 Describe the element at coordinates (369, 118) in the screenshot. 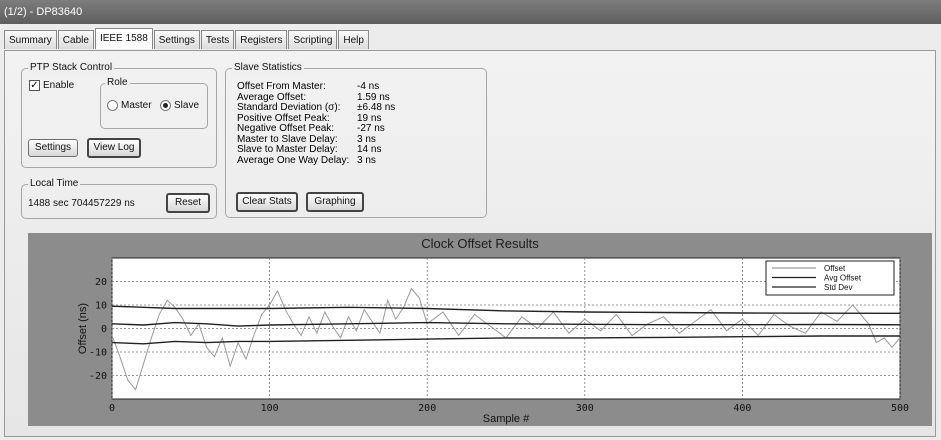

I see `statistic-value: 19 ns` at that location.